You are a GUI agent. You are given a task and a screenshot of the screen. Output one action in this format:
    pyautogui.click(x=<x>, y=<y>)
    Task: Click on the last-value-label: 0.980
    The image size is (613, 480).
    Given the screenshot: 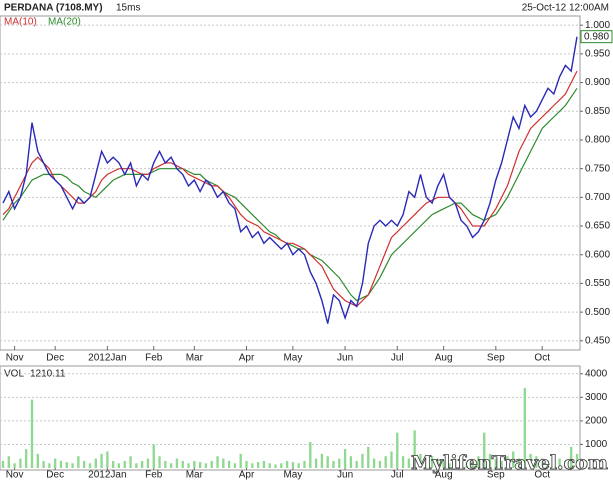 What is the action you would take?
    pyautogui.click(x=596, y=36)
    